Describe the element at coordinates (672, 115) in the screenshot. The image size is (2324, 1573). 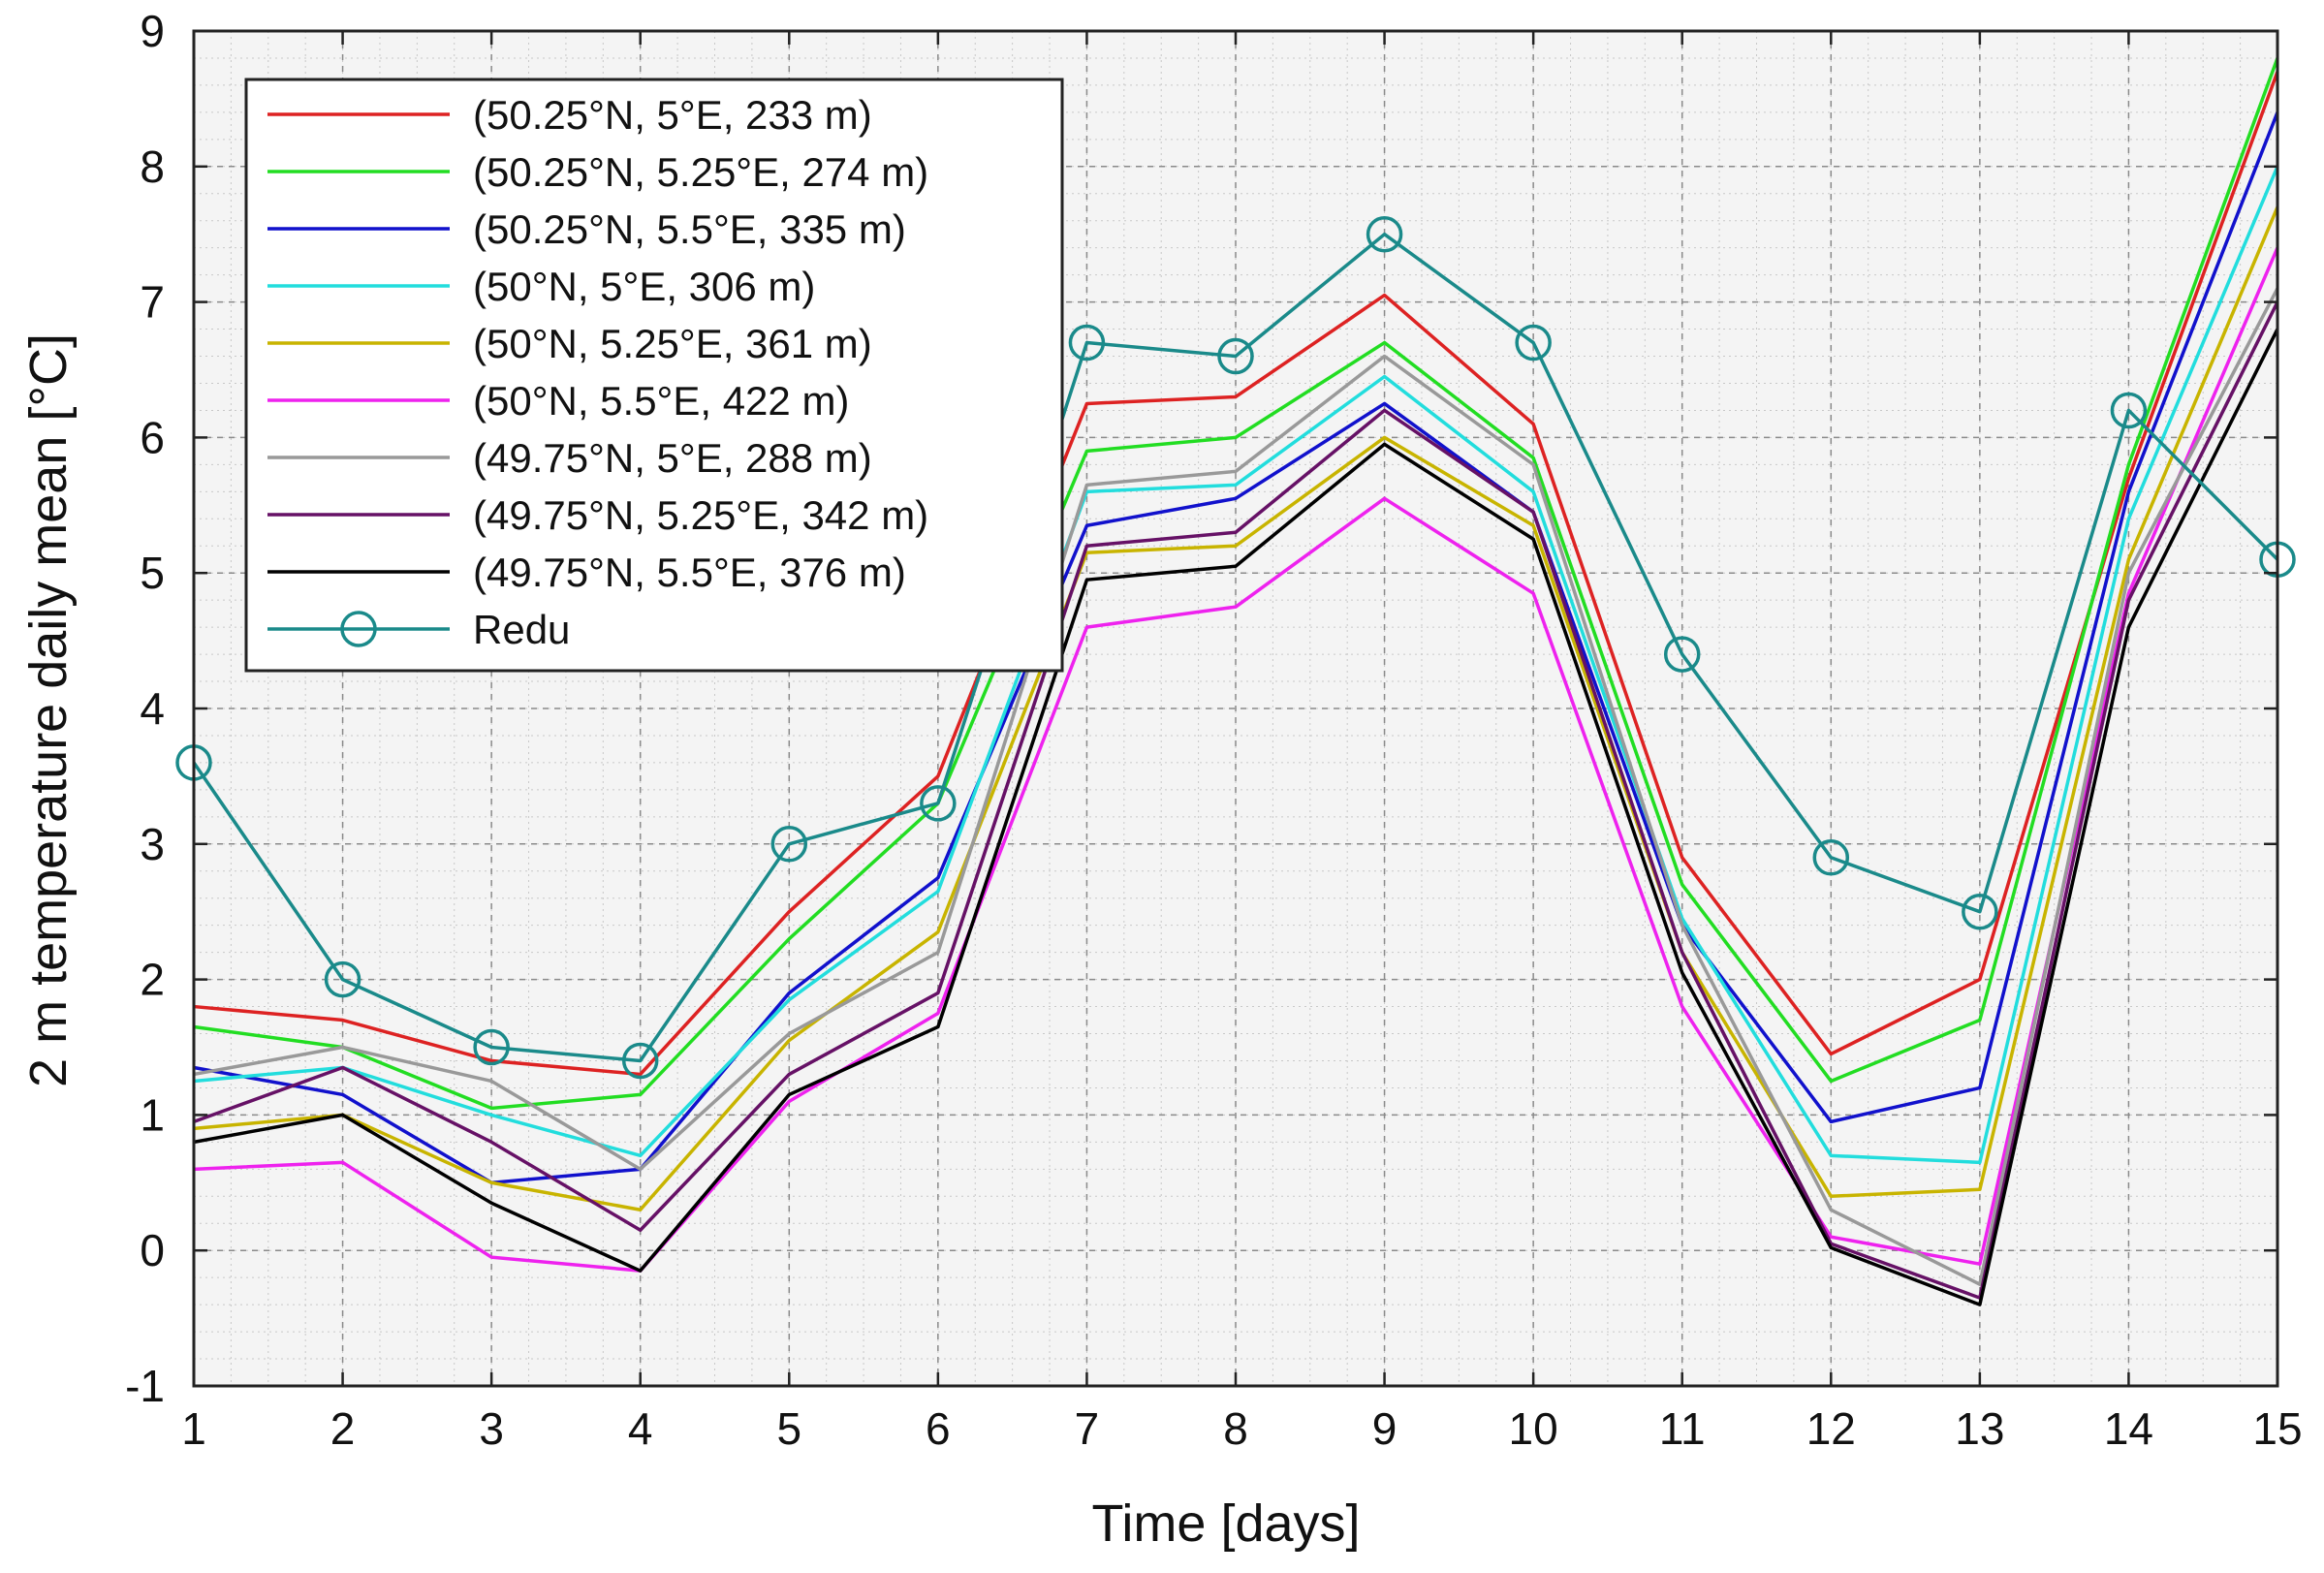
I see `legend-label: (50.25°N, 5°E, 233 m)` at that location.